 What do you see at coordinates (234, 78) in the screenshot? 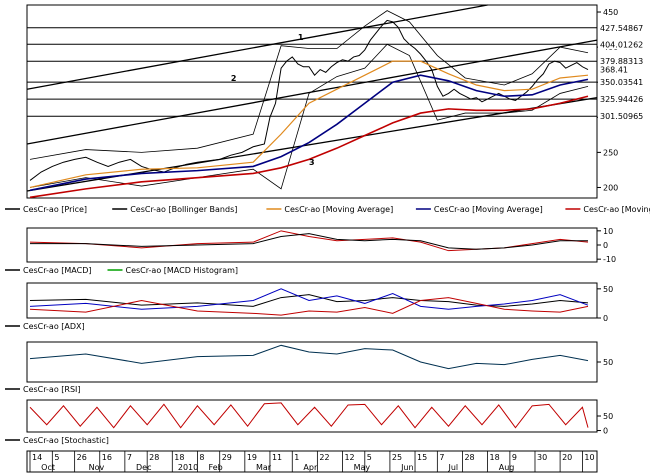
I see `wave-annotation: 2` at bounding box center [234, 78].